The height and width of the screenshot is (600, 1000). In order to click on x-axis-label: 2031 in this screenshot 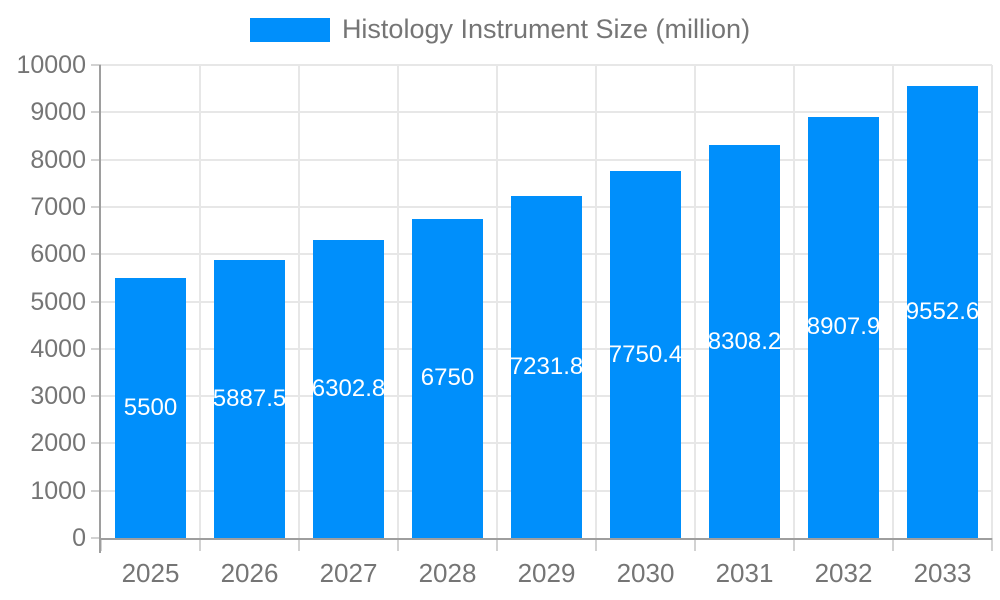, I will do `click(744, 573)`.